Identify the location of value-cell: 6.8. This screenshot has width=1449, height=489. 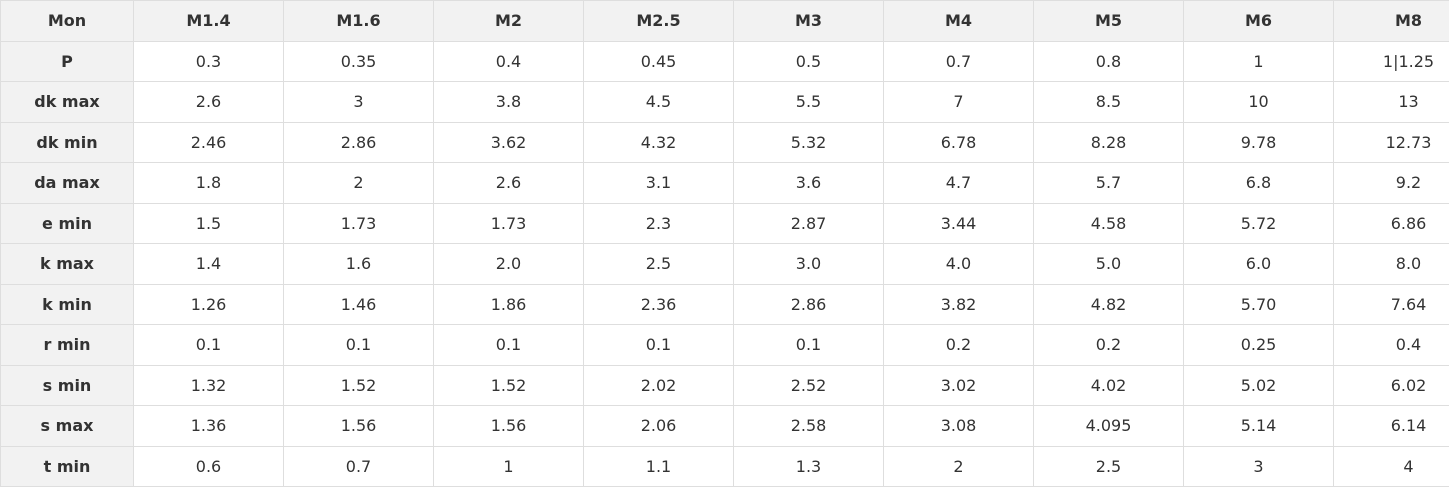
(1258, 183).